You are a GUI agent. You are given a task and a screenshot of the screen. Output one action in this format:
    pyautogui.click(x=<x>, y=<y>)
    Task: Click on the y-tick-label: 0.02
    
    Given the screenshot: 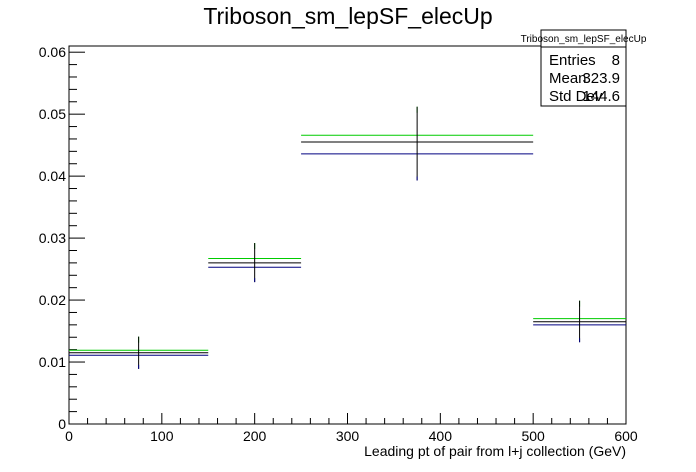 What is the action you would take?
    pyautogui.click(x=52, y=300)
    